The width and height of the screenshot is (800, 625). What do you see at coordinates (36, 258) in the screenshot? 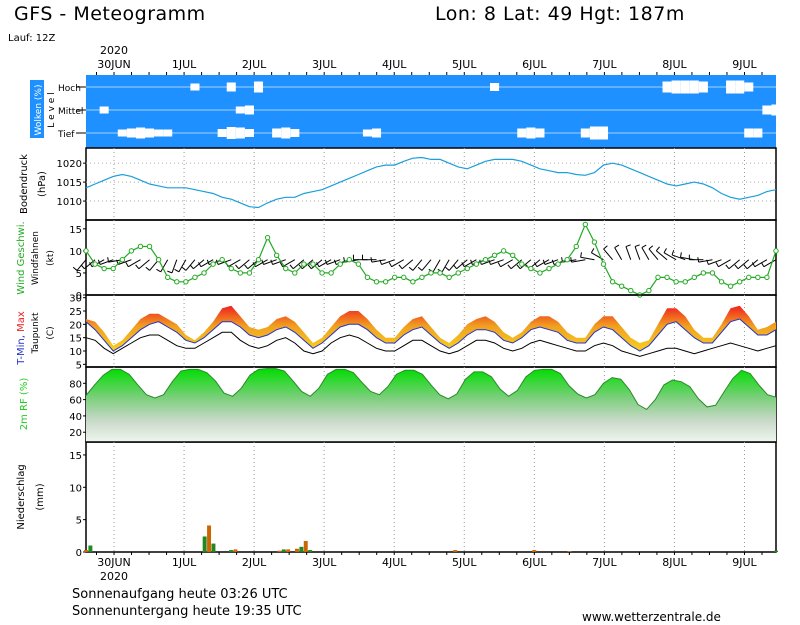
I see `wind-ylabel2: Windfahnen` at bounding box center [36, 258].